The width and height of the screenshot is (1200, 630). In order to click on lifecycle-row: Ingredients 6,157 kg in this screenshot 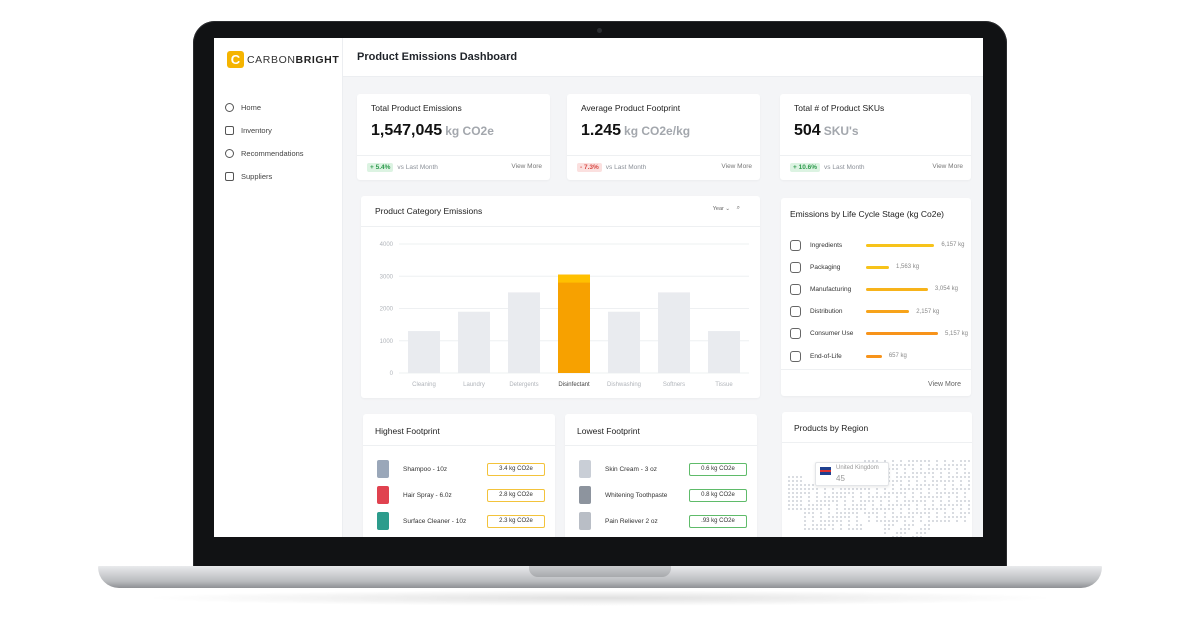, I will do `click(877, 245)`.